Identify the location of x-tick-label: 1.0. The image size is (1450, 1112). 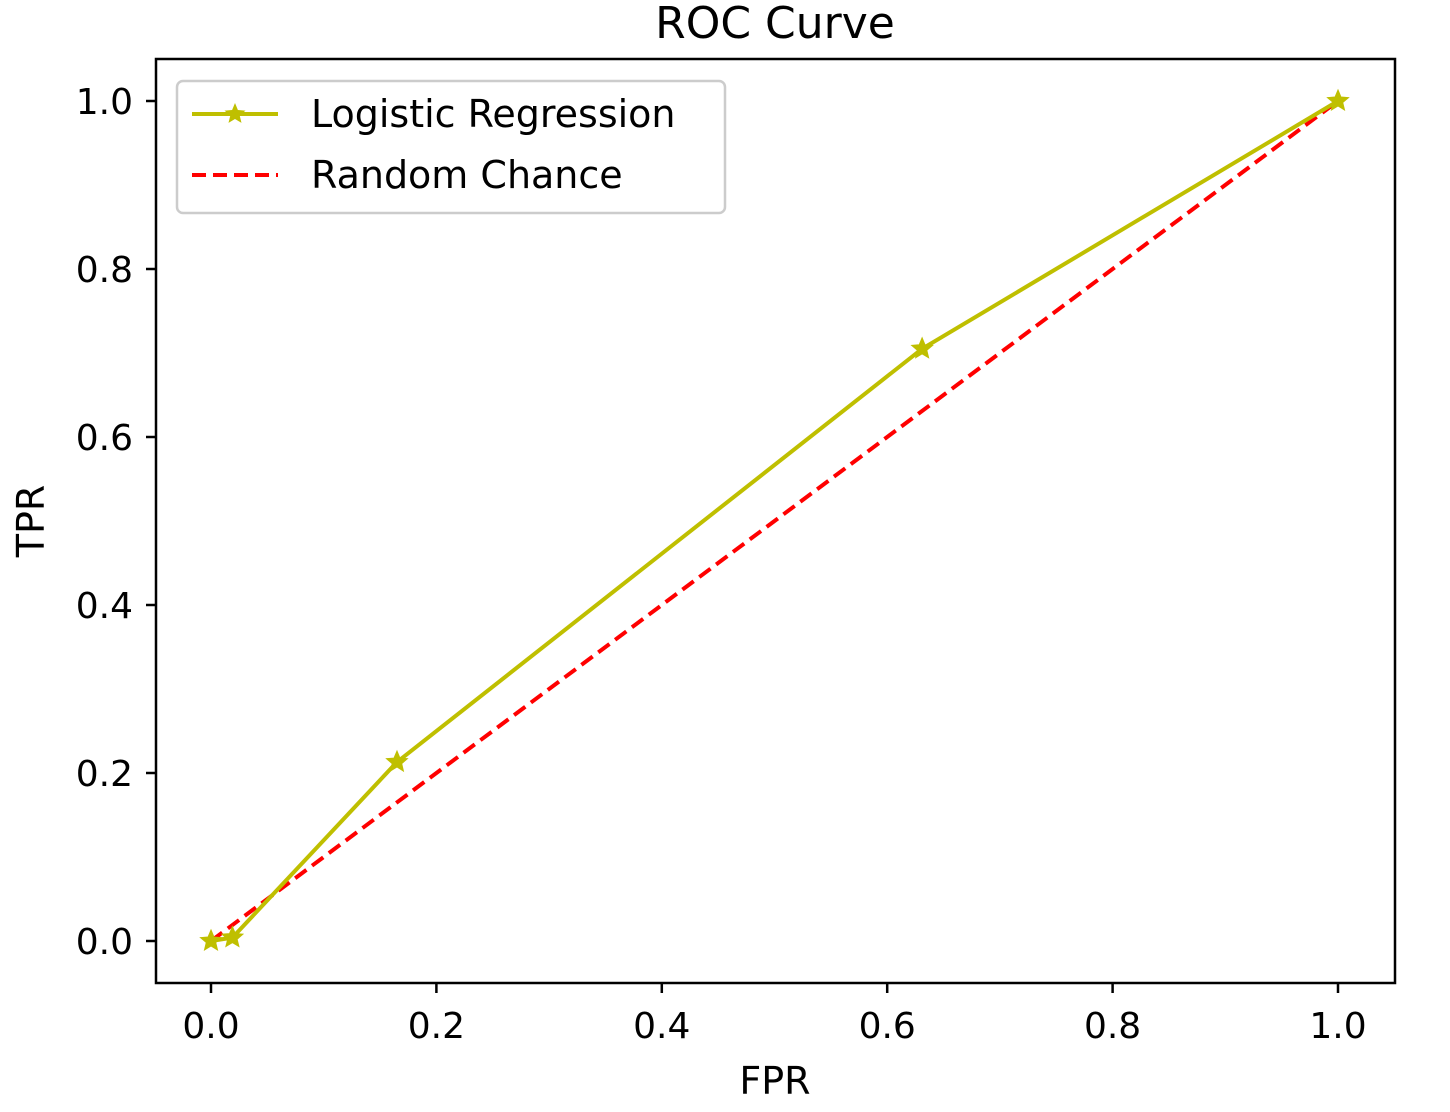
(1337, 1026).